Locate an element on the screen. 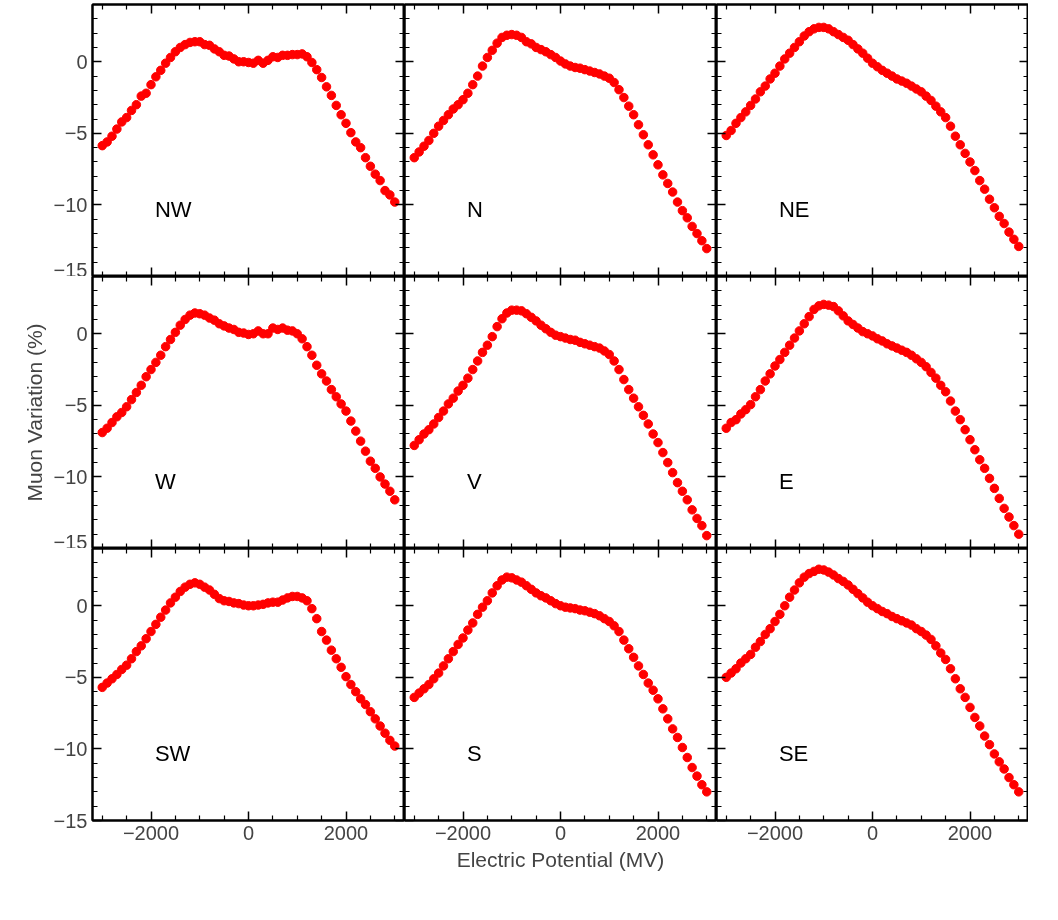 This screenshot has height=920, width=1058. annotation: E is located at coordinates (786, 482).